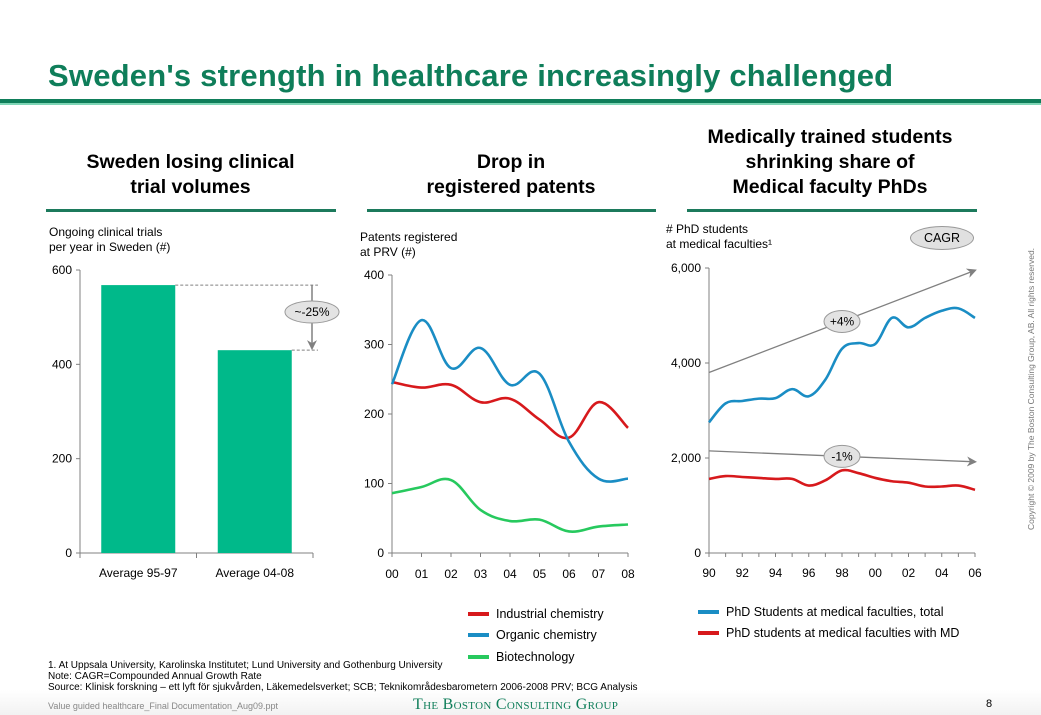 The width and height of the screenshot is (1041, 715). I want to click on chart-2-ylabel: Patents registered at PRV (#), so click(408, 245).